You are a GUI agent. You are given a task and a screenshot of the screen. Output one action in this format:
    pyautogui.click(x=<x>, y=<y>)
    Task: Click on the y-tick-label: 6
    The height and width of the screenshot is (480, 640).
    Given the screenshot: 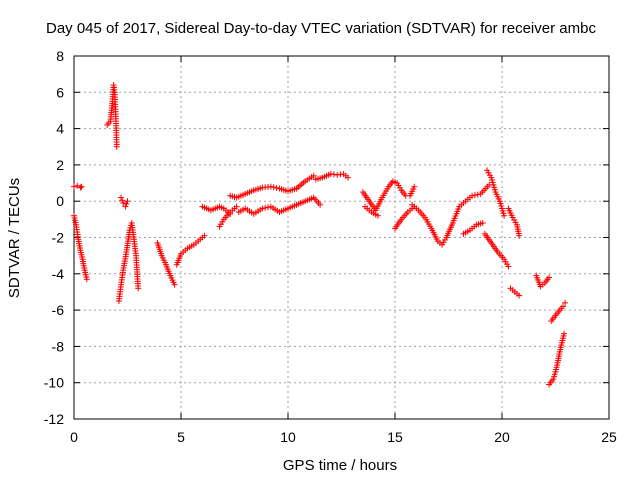 What is the action you would take?
    pyautogui.click(x=60, y=92)
    